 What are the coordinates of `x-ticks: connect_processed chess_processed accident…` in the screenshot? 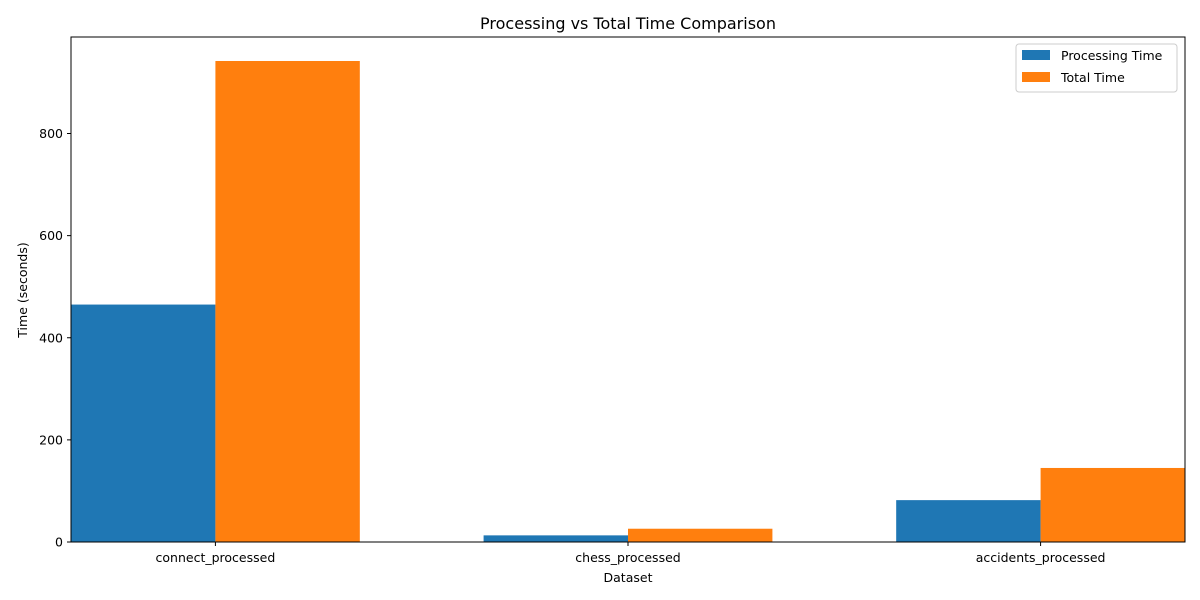 It's located at (631, 553).